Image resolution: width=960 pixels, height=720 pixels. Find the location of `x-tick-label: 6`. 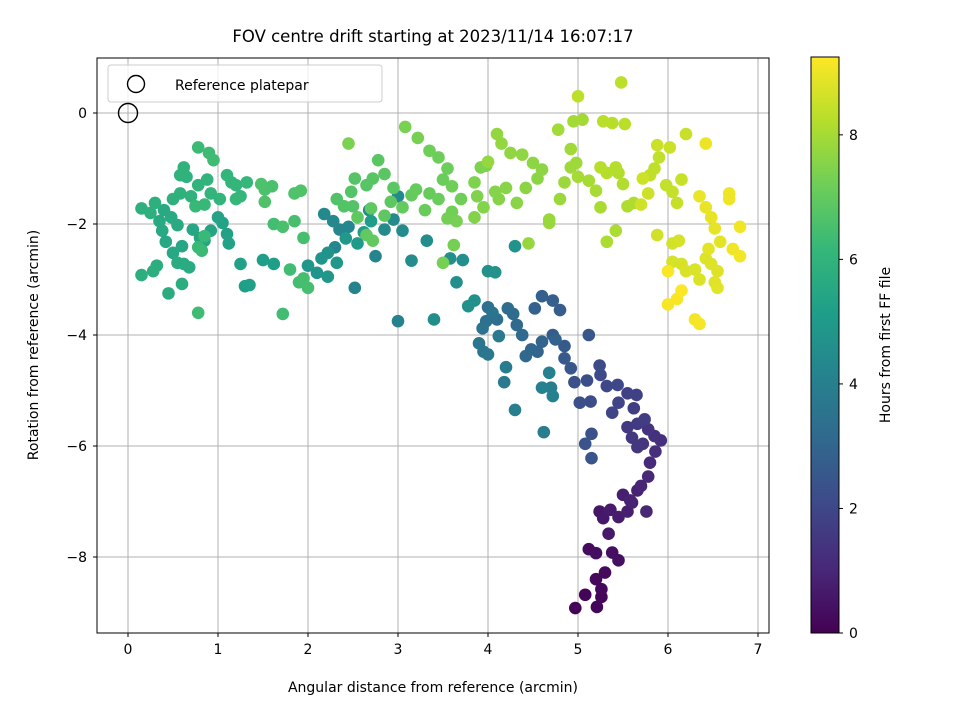

x-tick-label: 6 is located at coordinates (668, 650).